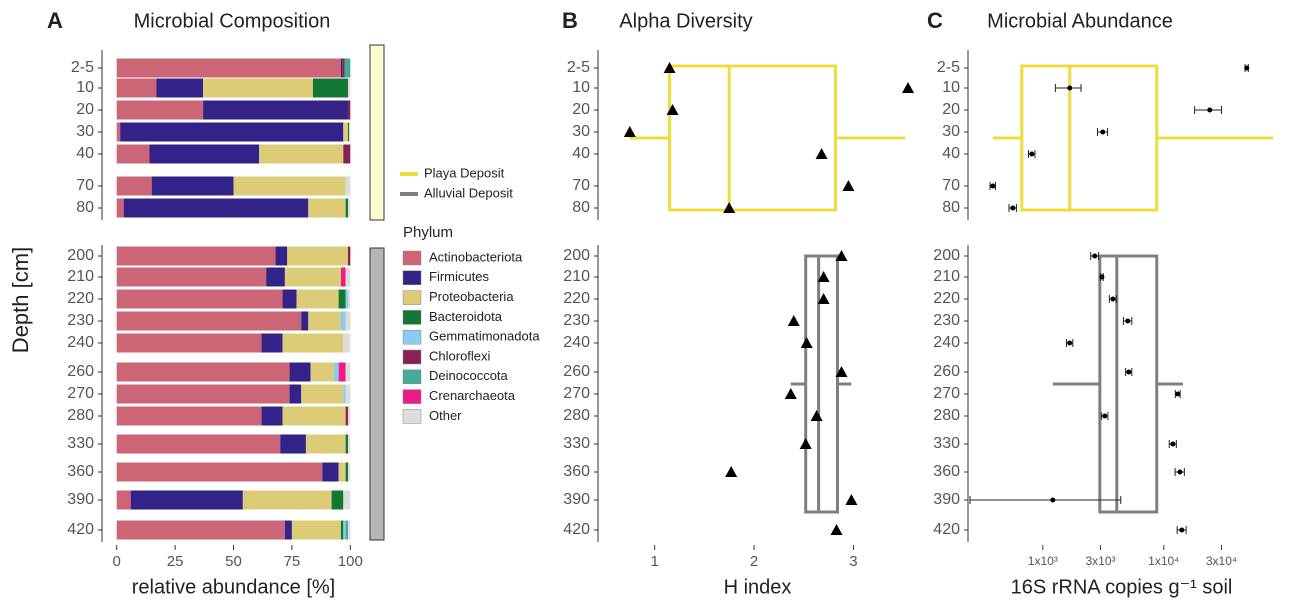 The width and height of the screenshot is (1290, 600). What do you see at coordinates (445, 415) in the screenshot?
I see `legend-label: Other` at bounding box center [445, 415].